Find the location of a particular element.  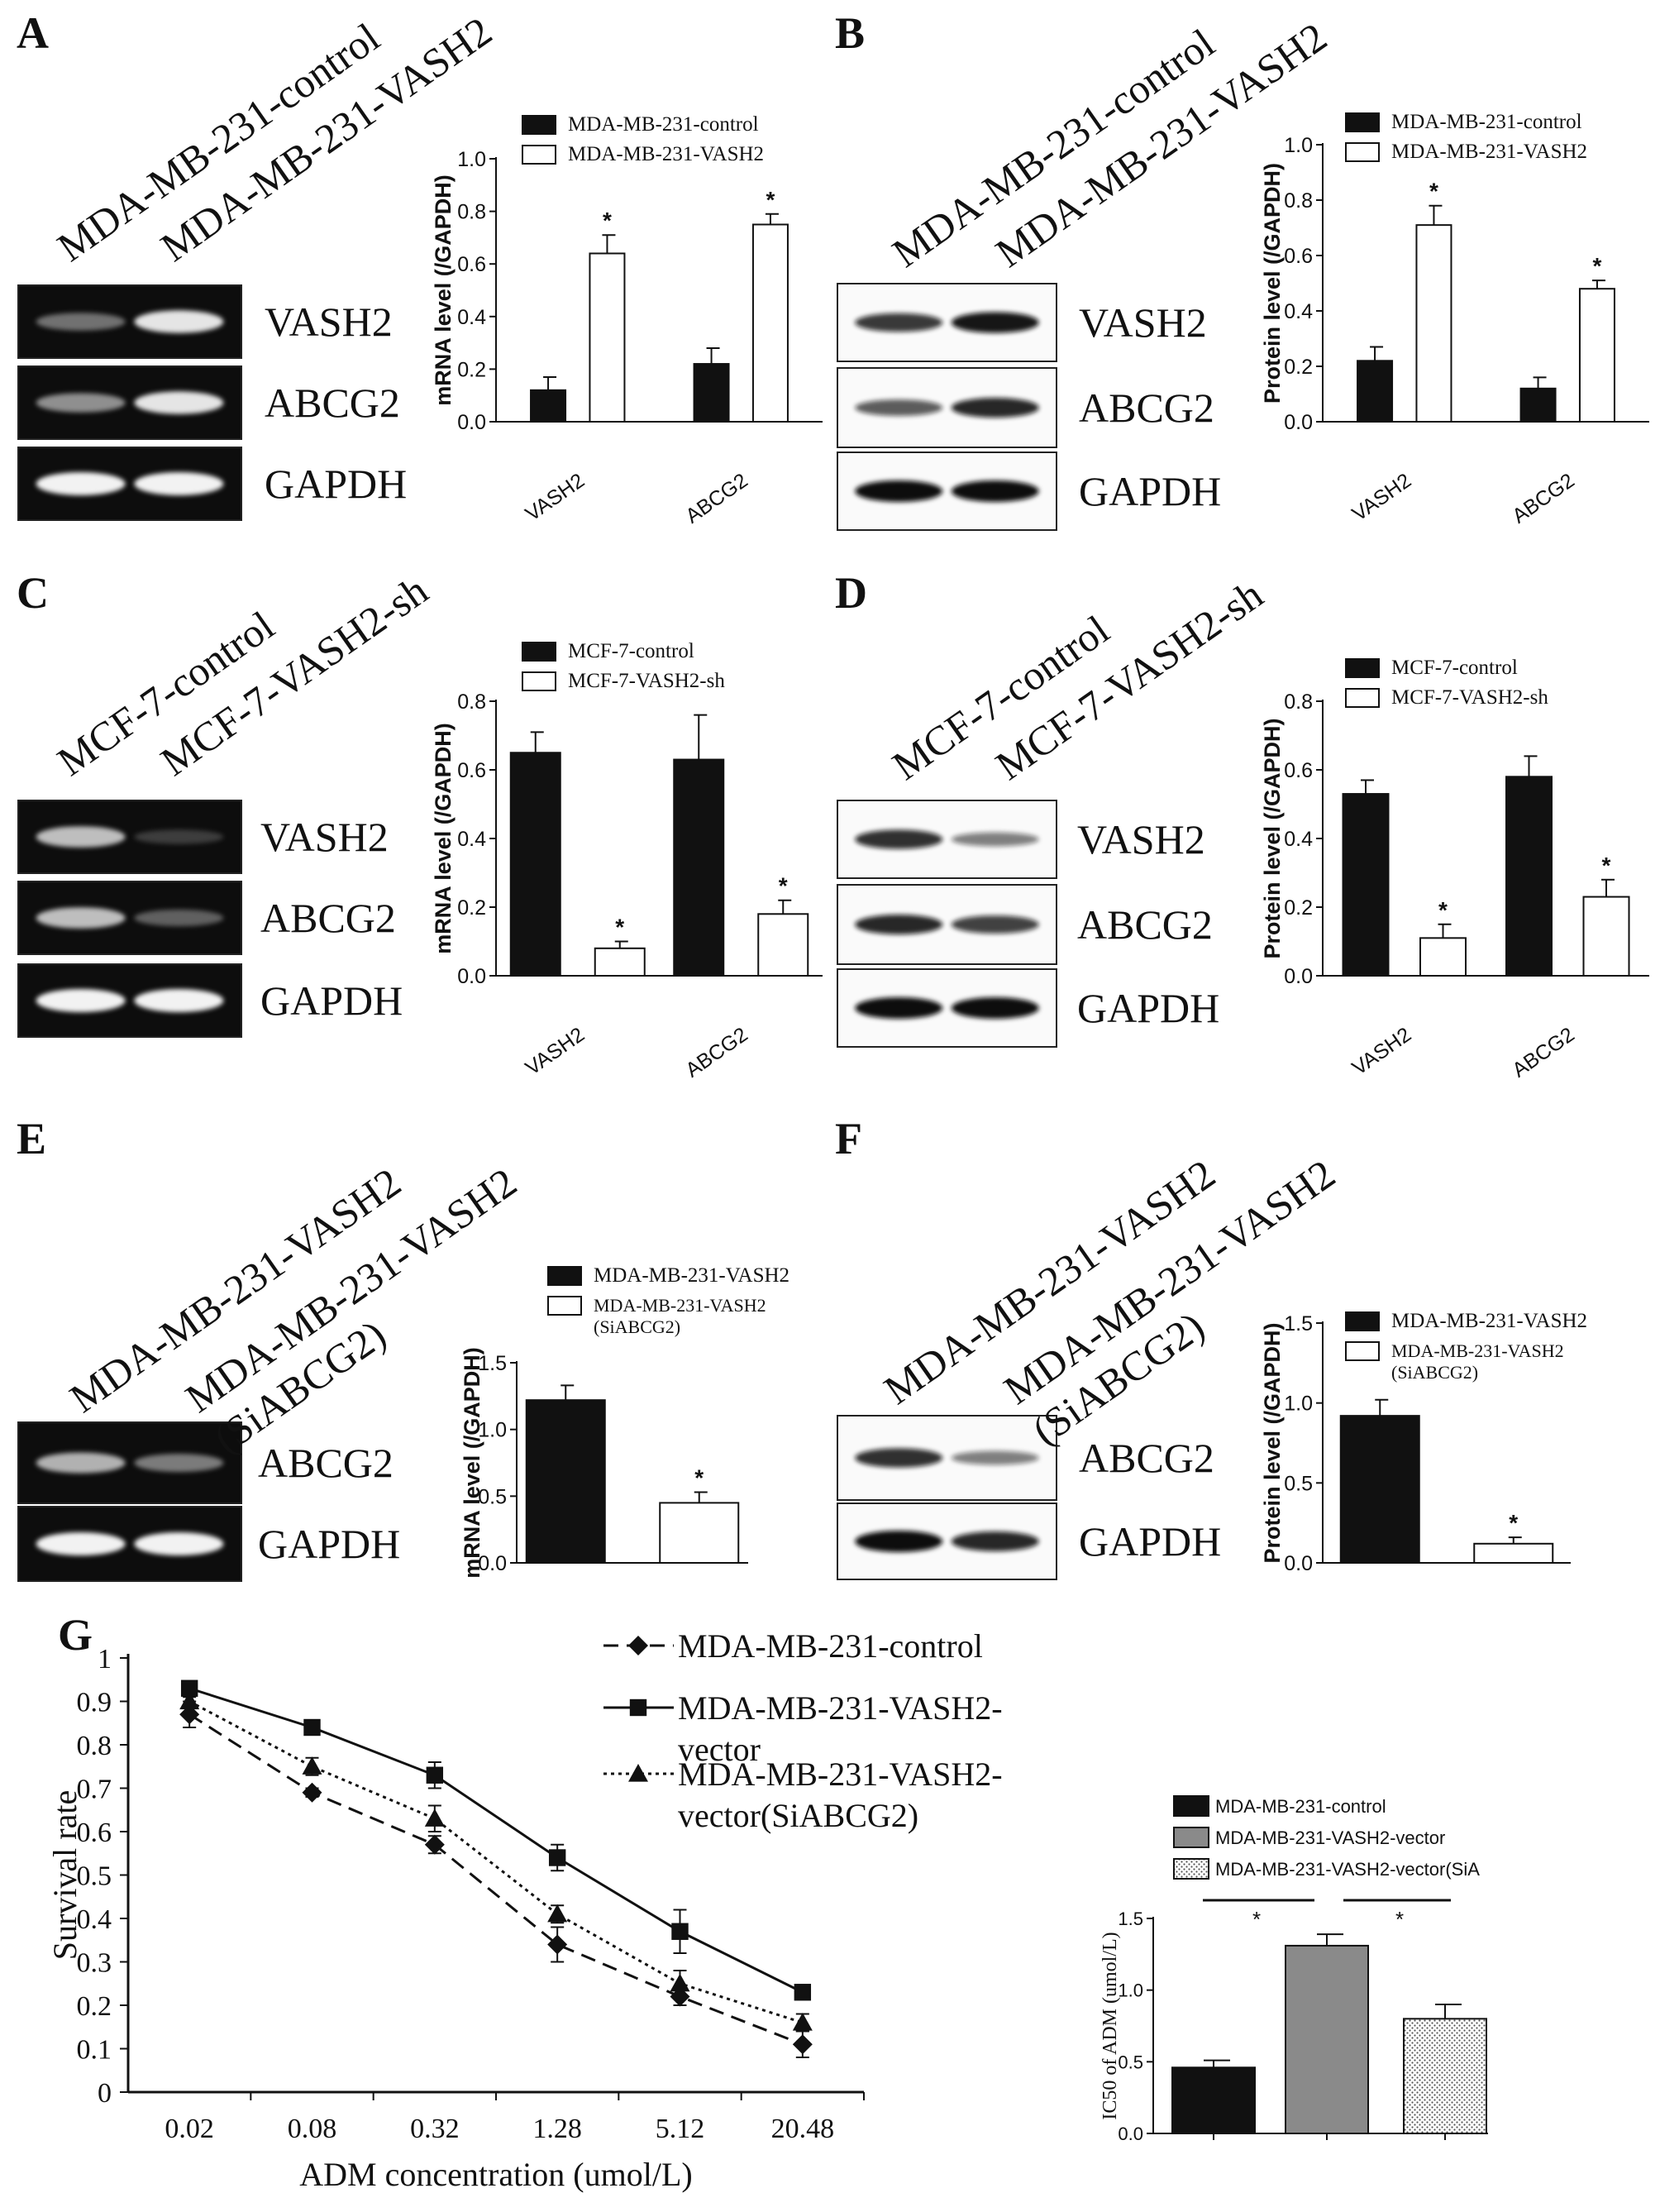

x-tick-label: 20.48 is located at coordinates (803, 2129).